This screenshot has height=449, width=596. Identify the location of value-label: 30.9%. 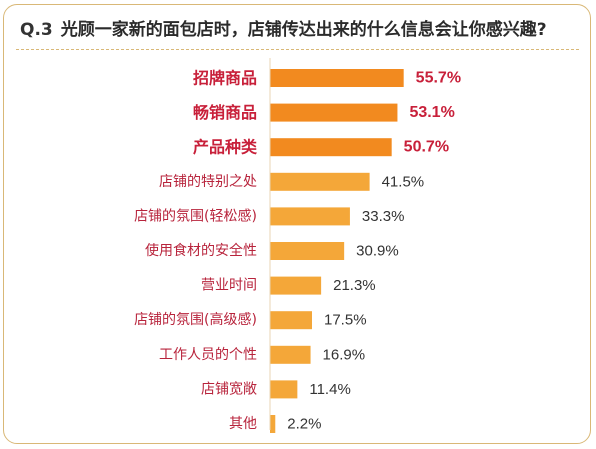
(377, 251).